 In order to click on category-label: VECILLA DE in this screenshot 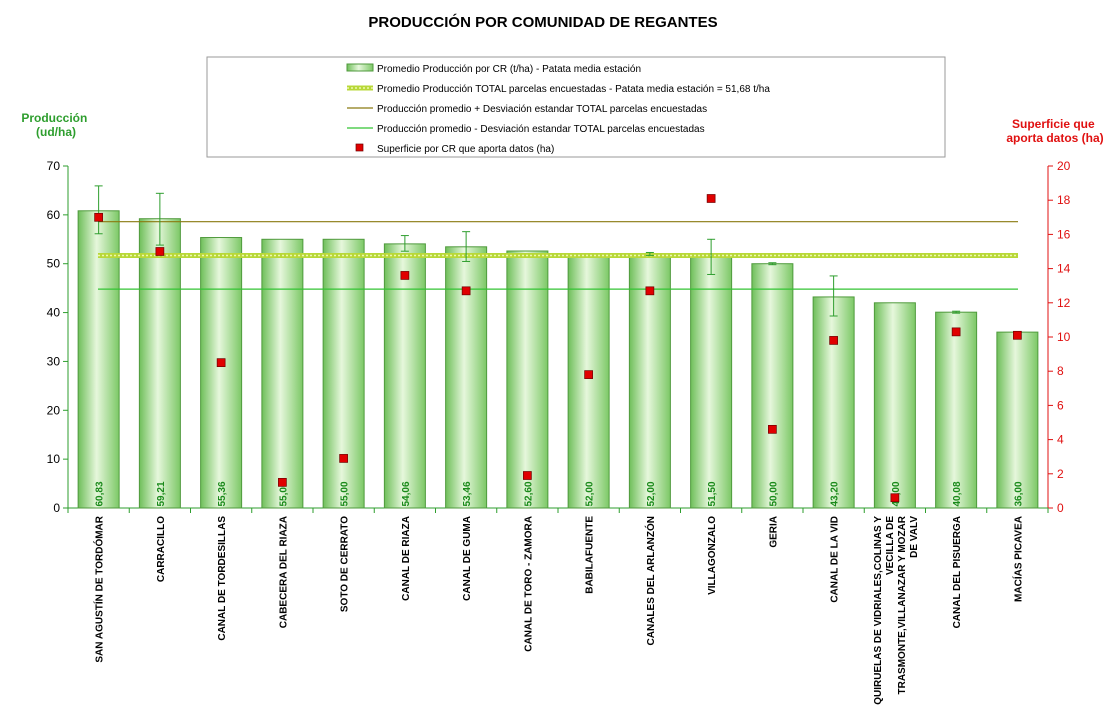, I will do `click(890, 545)`.